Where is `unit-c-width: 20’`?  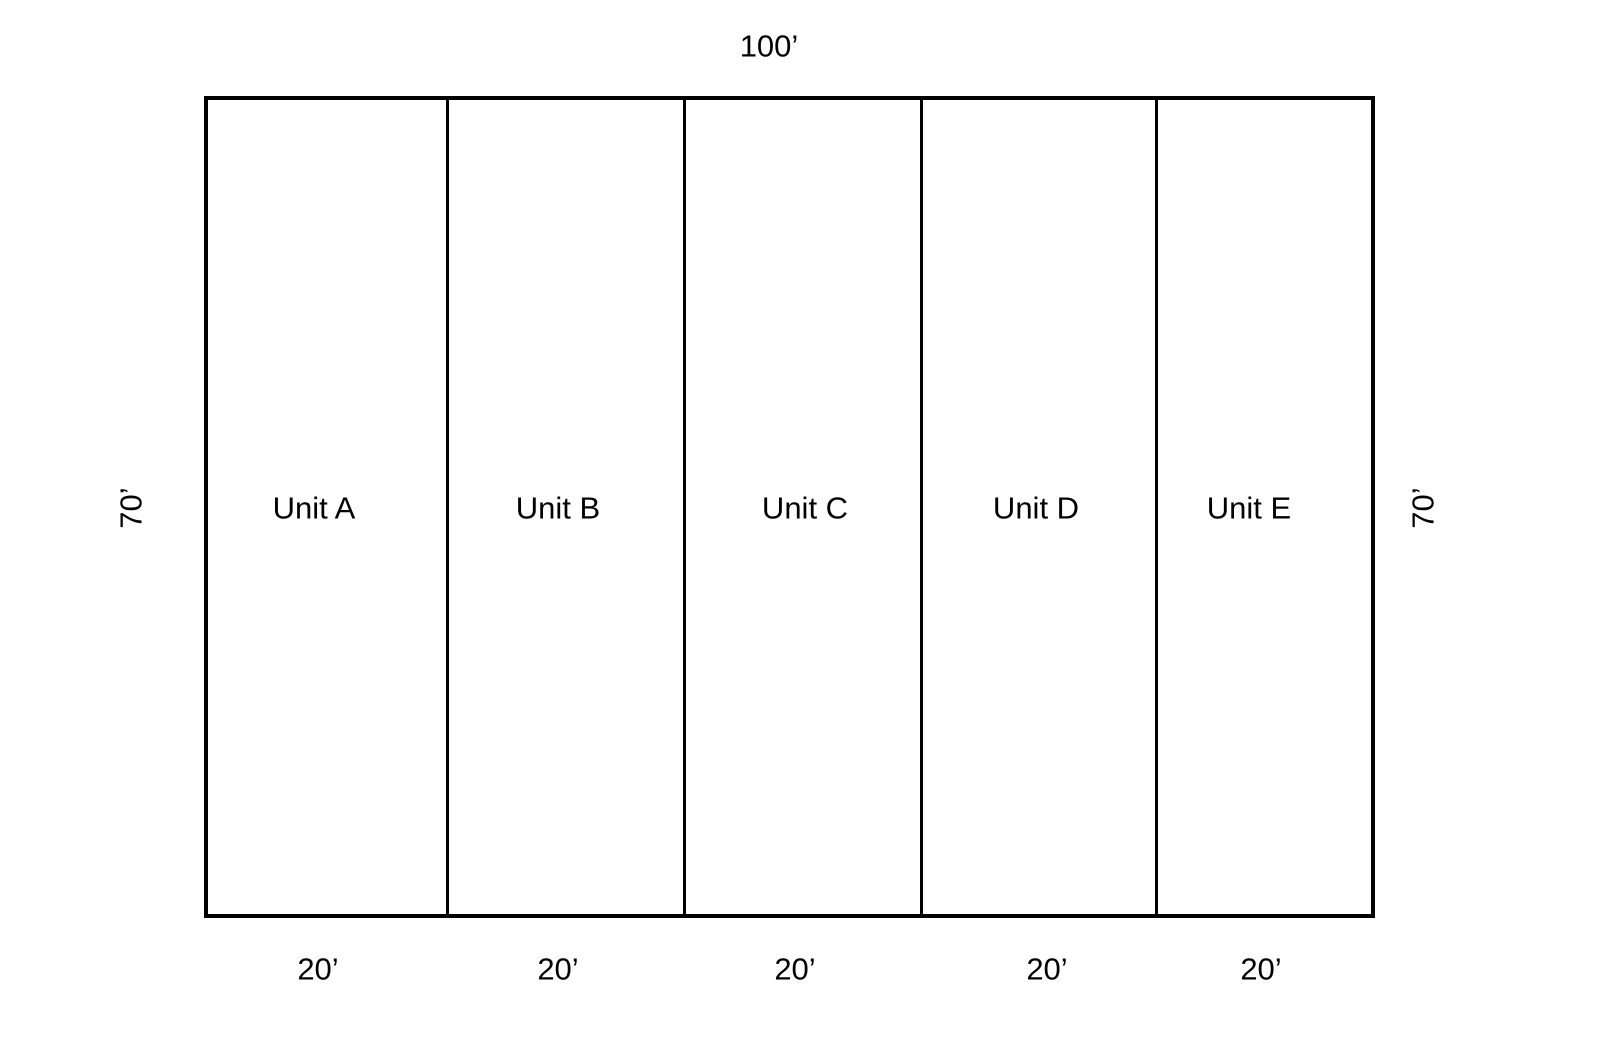
unit-c-width: 20’ is located at coordinates (795, 969).